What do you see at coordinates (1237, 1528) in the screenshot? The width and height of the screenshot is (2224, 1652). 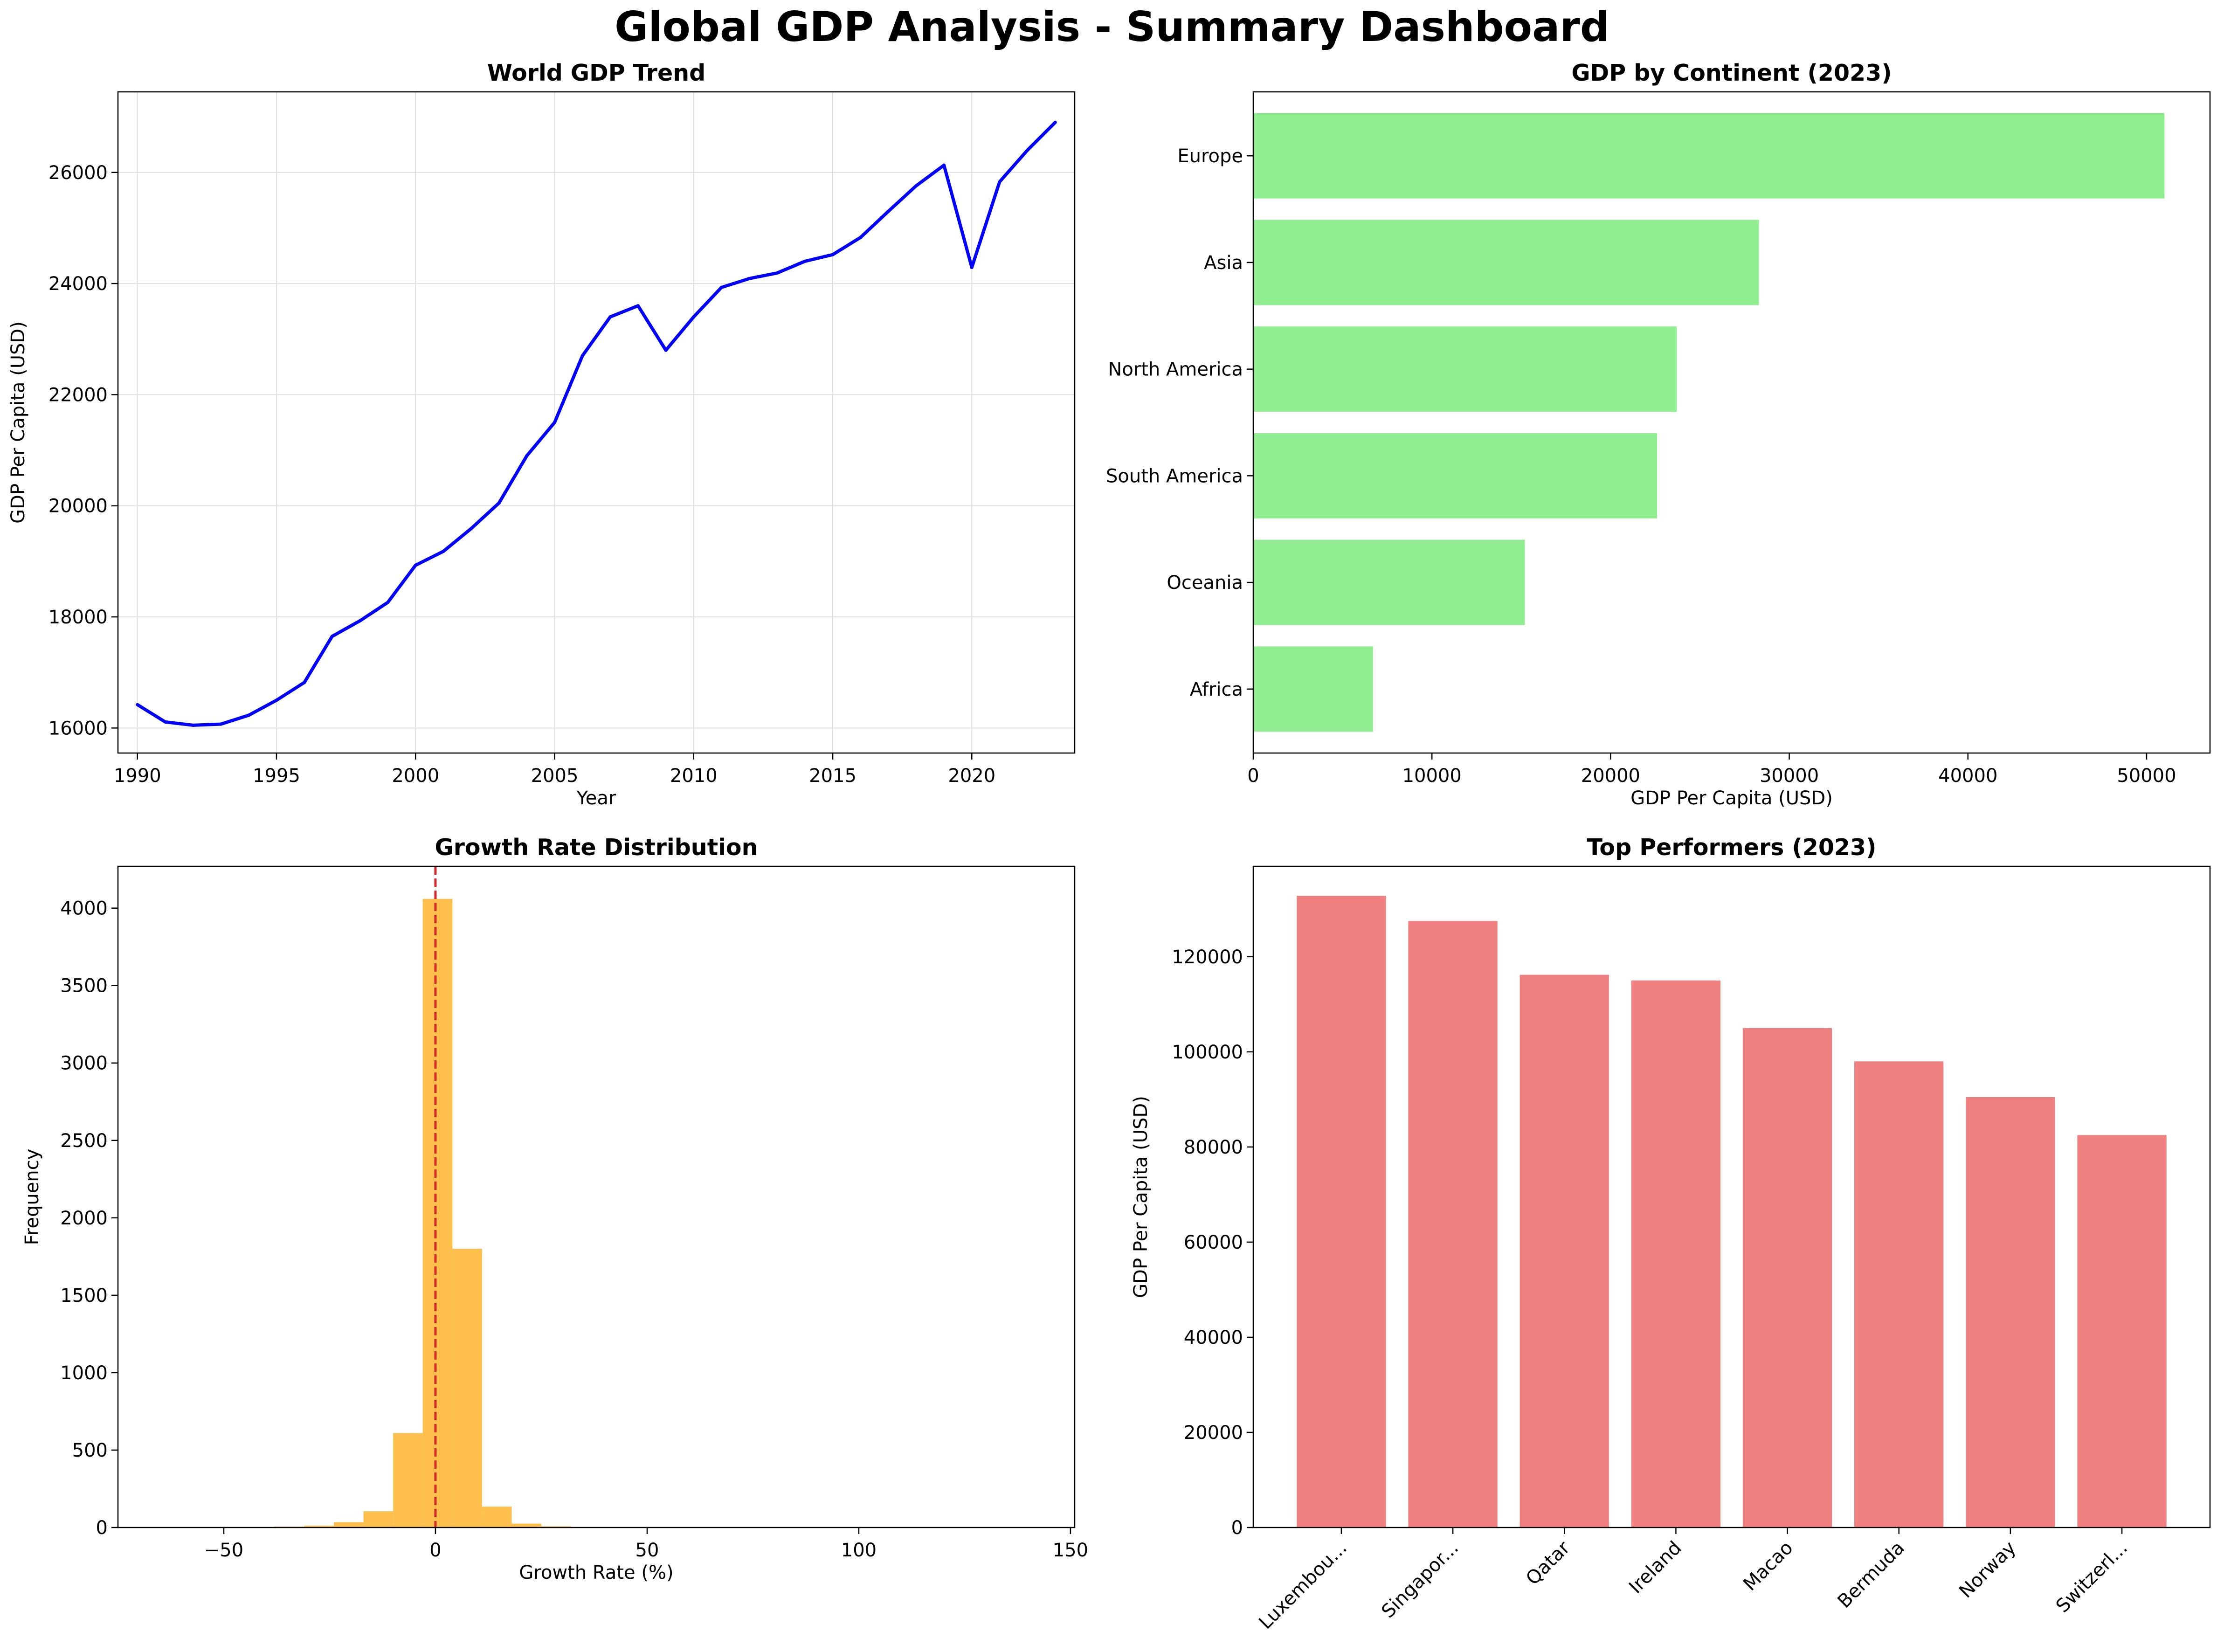 I see `top-ytick-label: 0` at bounding box center [1237, 1528].